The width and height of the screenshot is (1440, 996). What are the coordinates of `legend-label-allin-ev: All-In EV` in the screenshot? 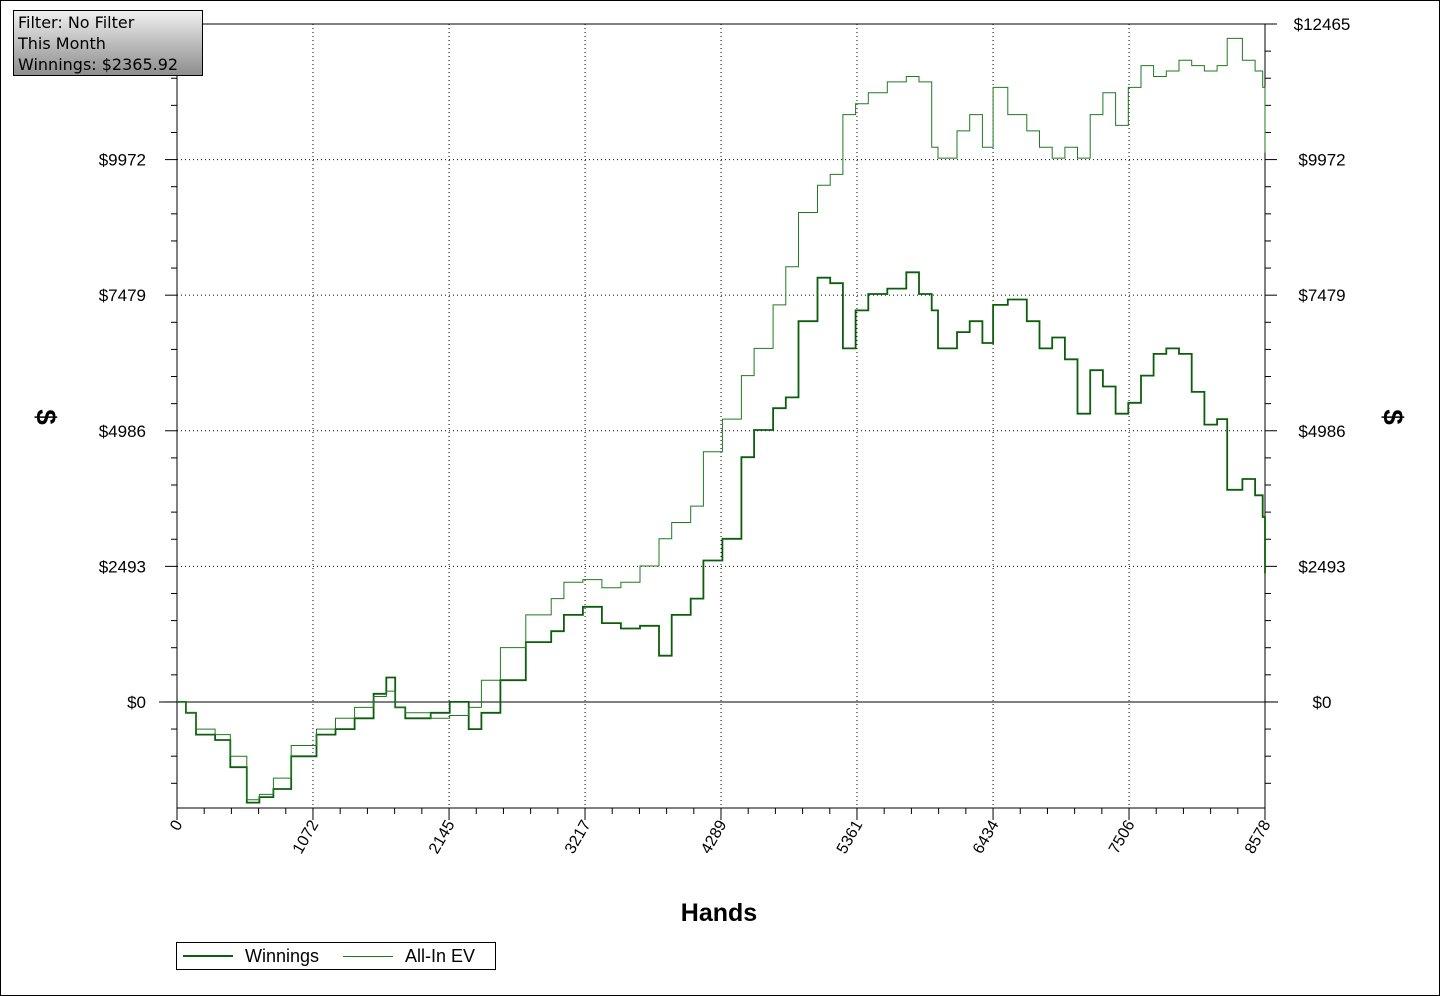 It's located at (440, 955).